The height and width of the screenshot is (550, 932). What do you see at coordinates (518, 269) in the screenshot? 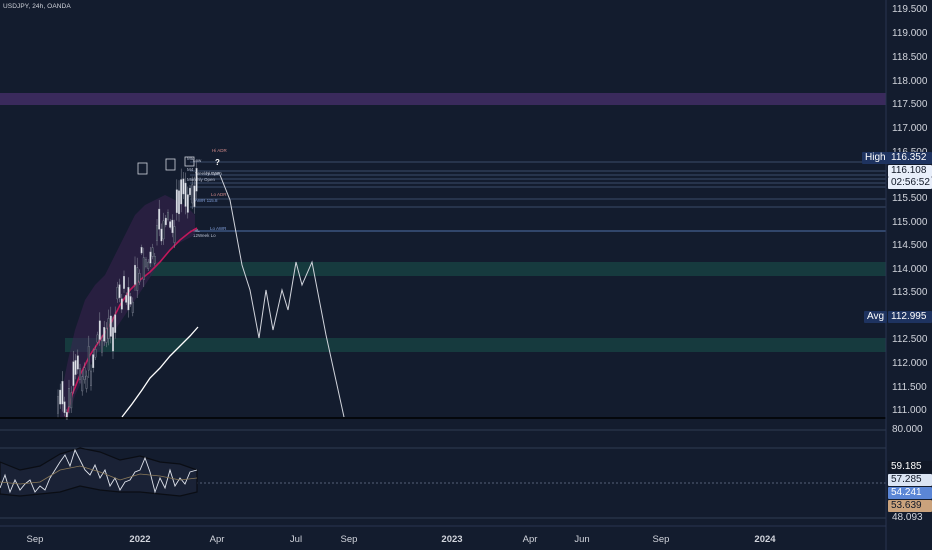
I see `support-zone-upper` at bounding box center [518, 269].